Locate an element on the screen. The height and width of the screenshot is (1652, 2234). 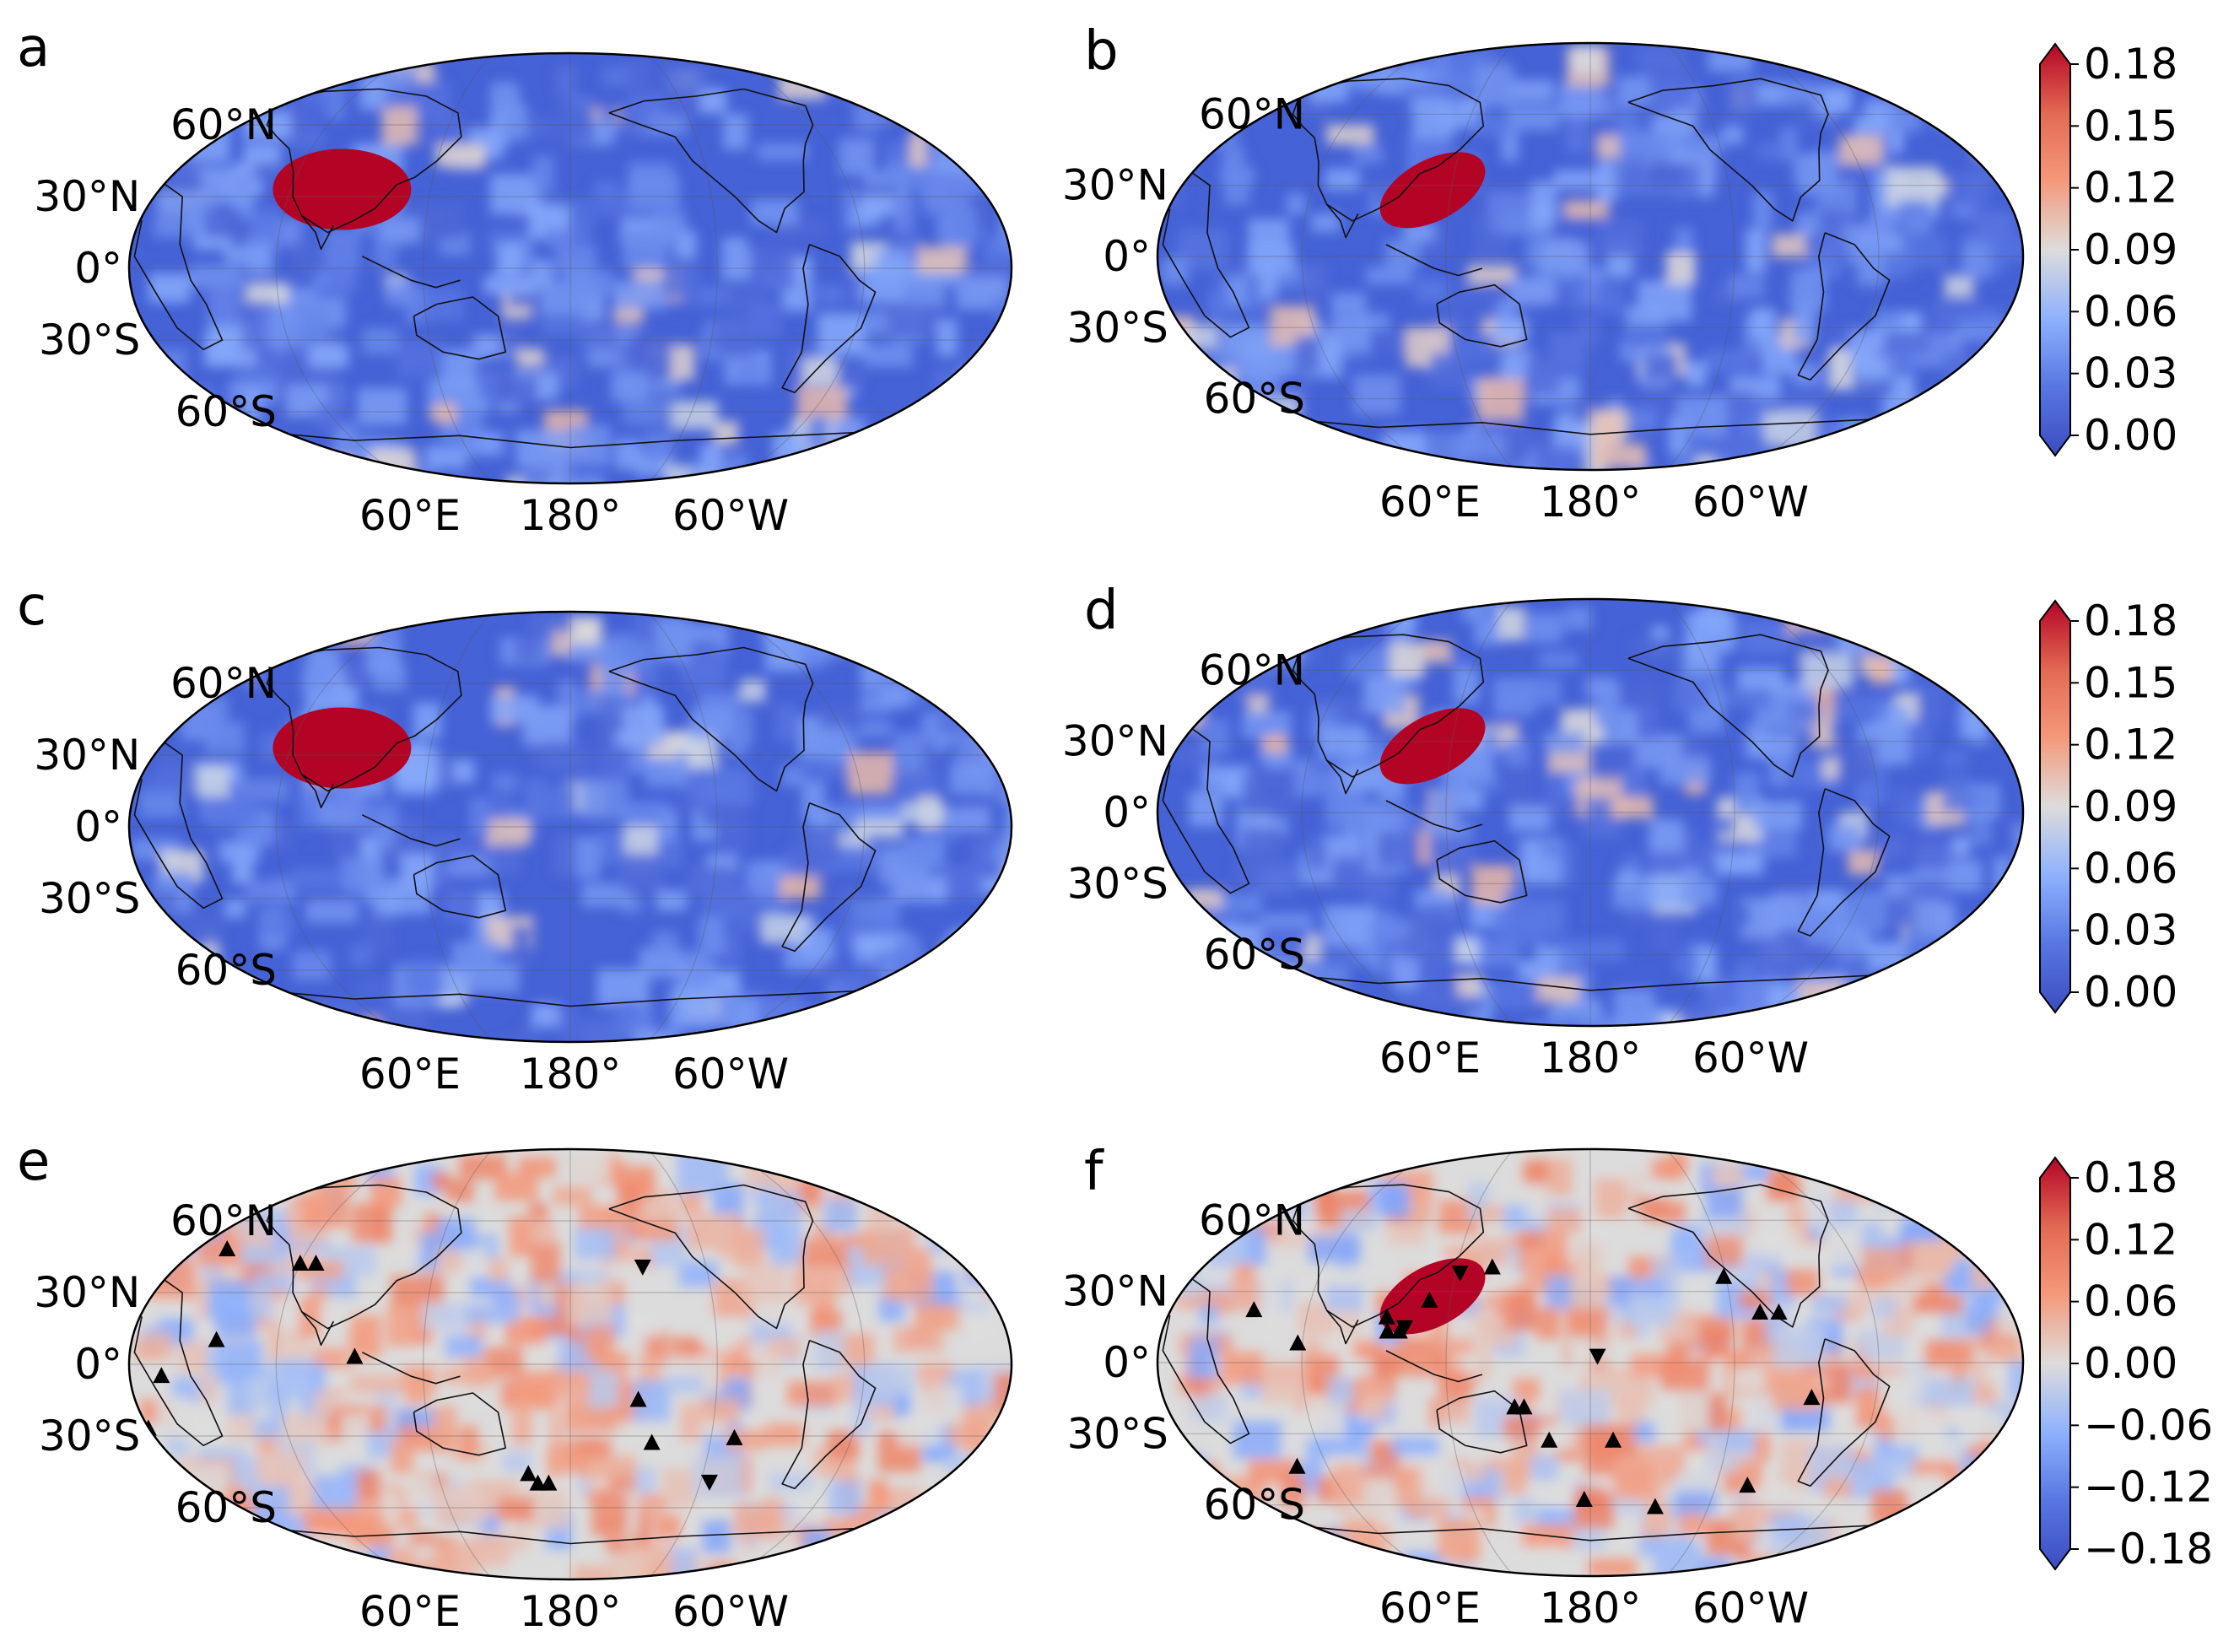
panel-letter-a: a is located at coordinates (33, 48).